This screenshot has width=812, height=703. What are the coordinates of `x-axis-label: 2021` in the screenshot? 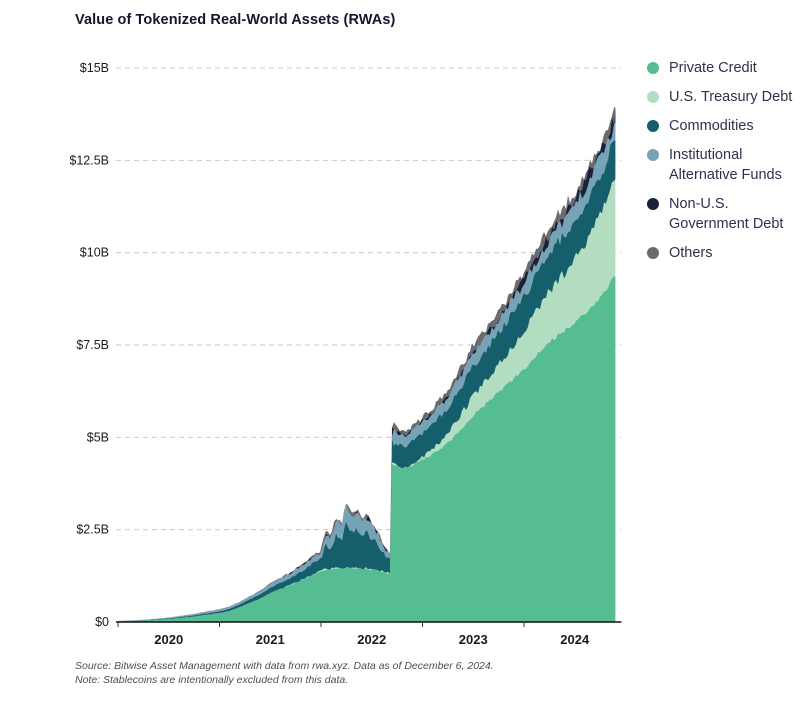 It's located at (270, 639).